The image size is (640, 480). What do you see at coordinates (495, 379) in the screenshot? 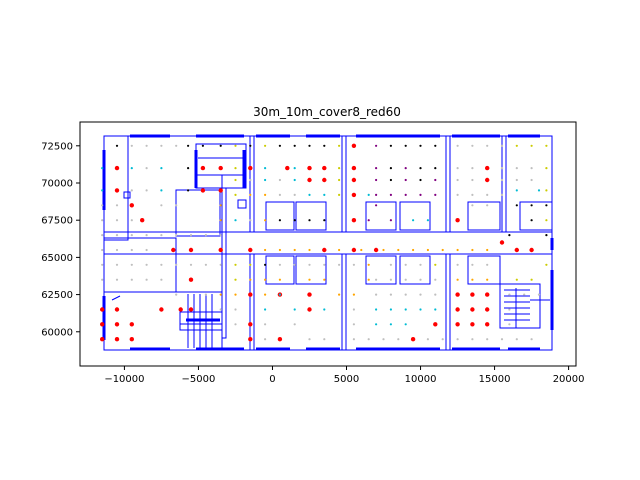
I see `x-tick-label: 15000` at bounding box center [495, 379].